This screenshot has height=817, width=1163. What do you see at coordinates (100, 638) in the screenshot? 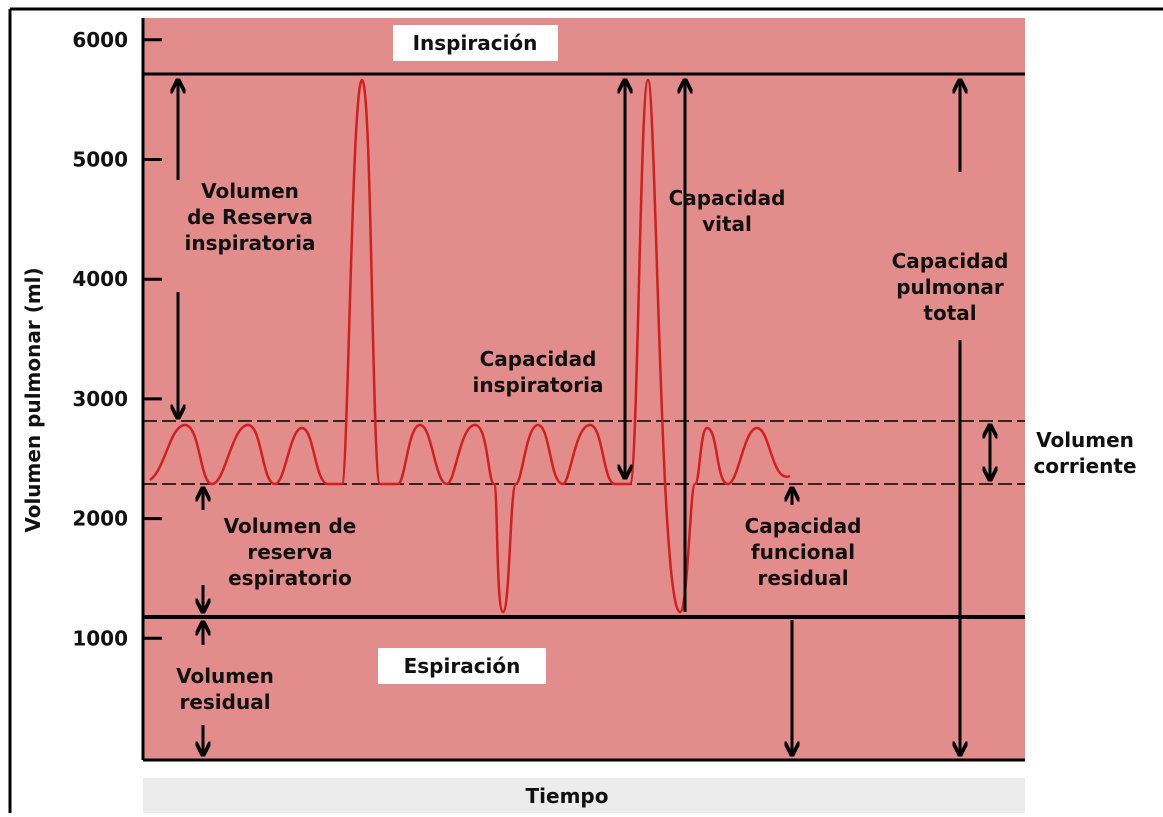
I see `tick-label: 1000` at bounding box center [100, 638].